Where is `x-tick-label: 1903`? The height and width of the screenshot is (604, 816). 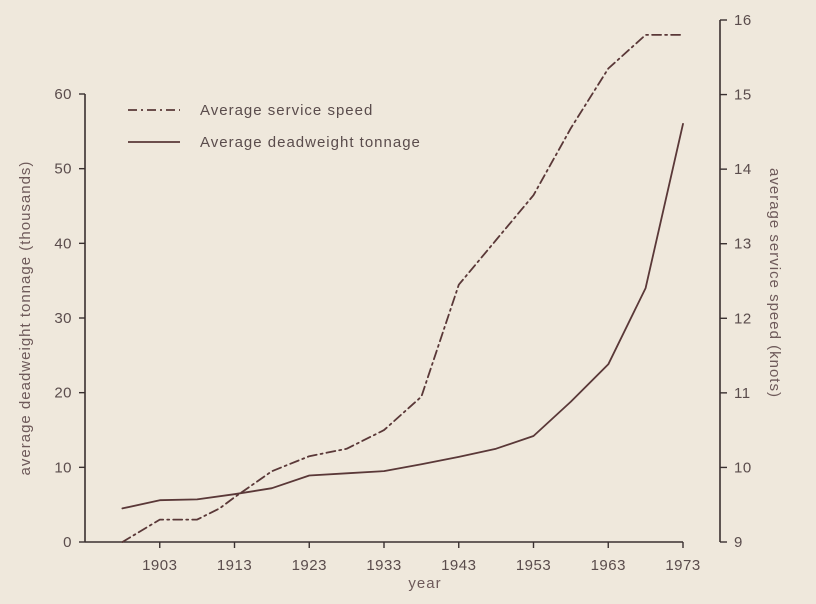
x-tick-label: 1903 is located at coordinates (159, 565).